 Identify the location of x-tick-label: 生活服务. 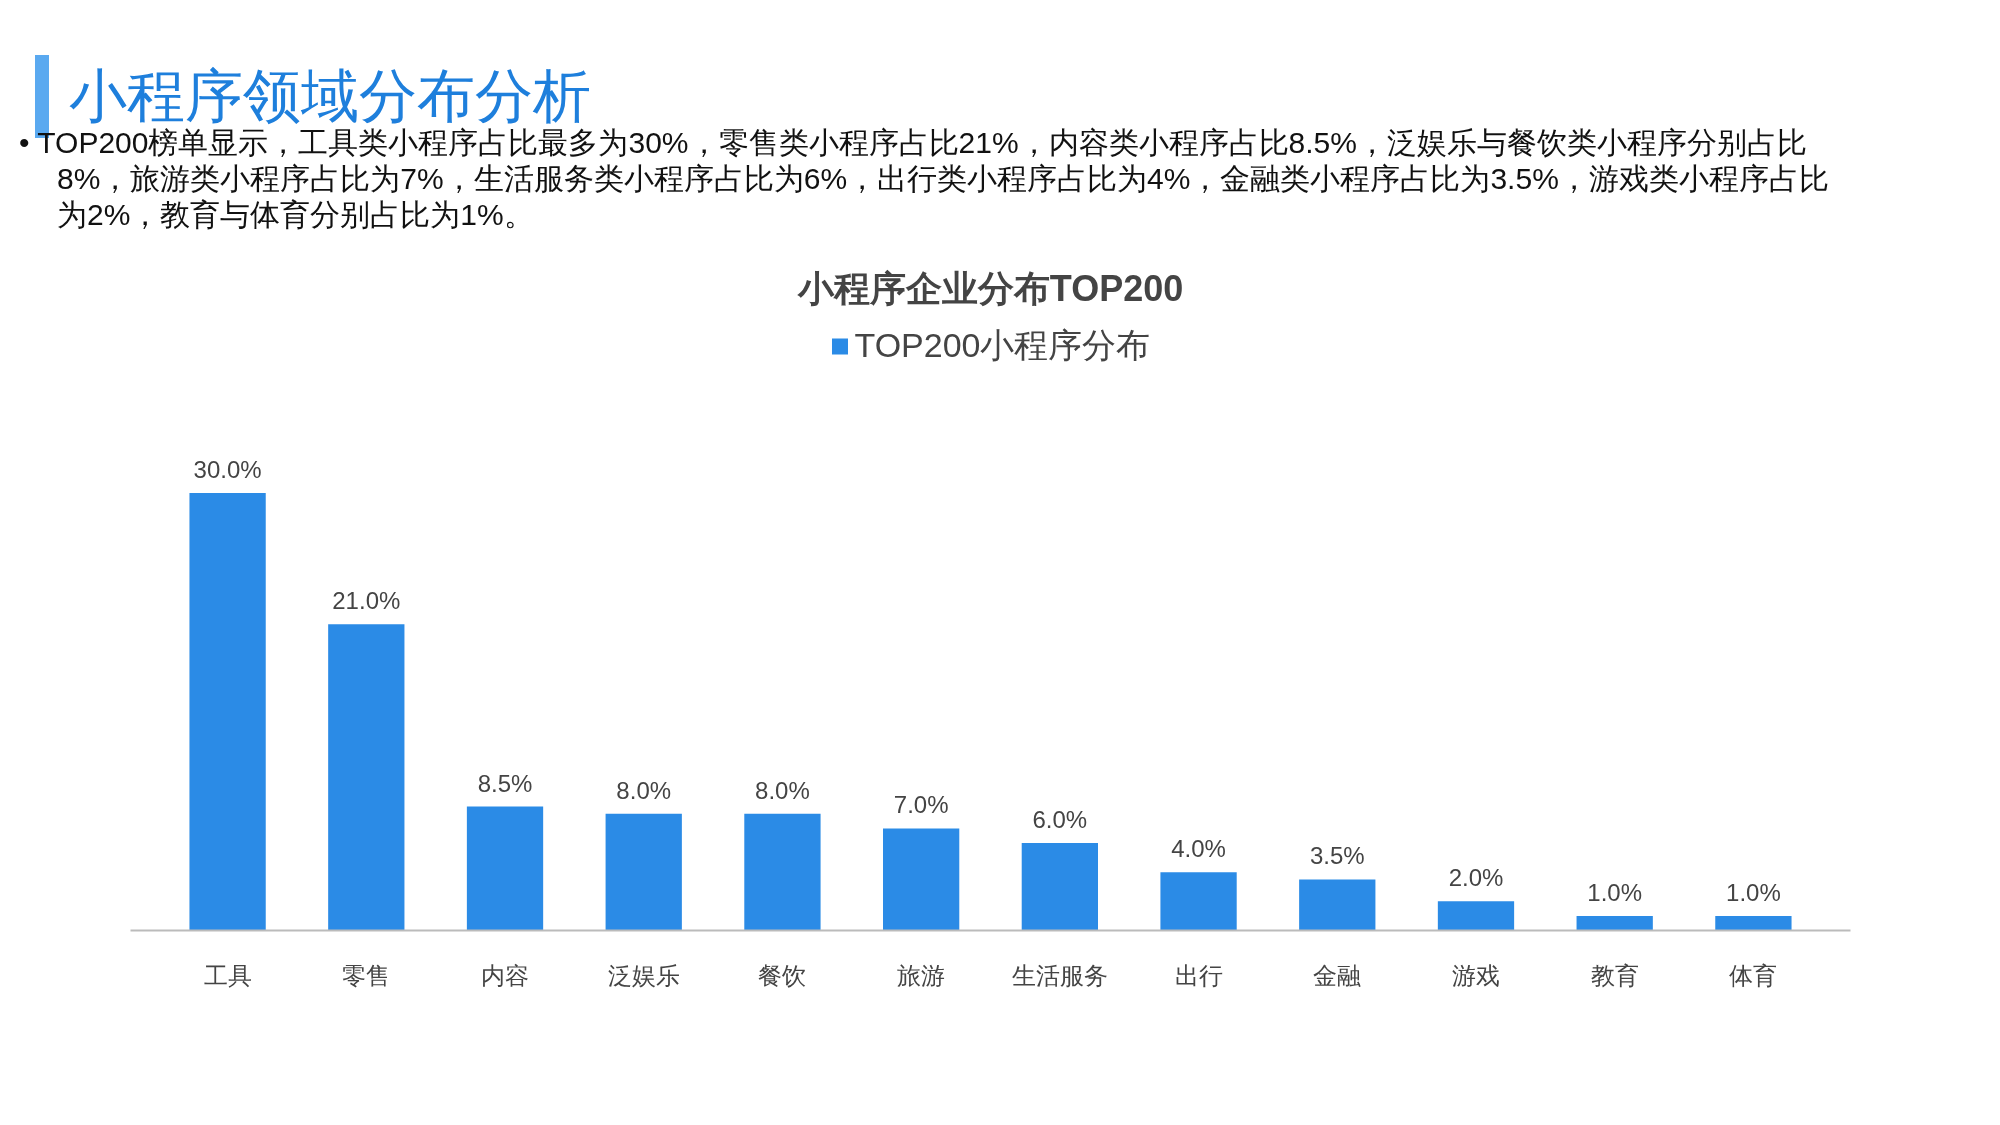
(1059, 975).